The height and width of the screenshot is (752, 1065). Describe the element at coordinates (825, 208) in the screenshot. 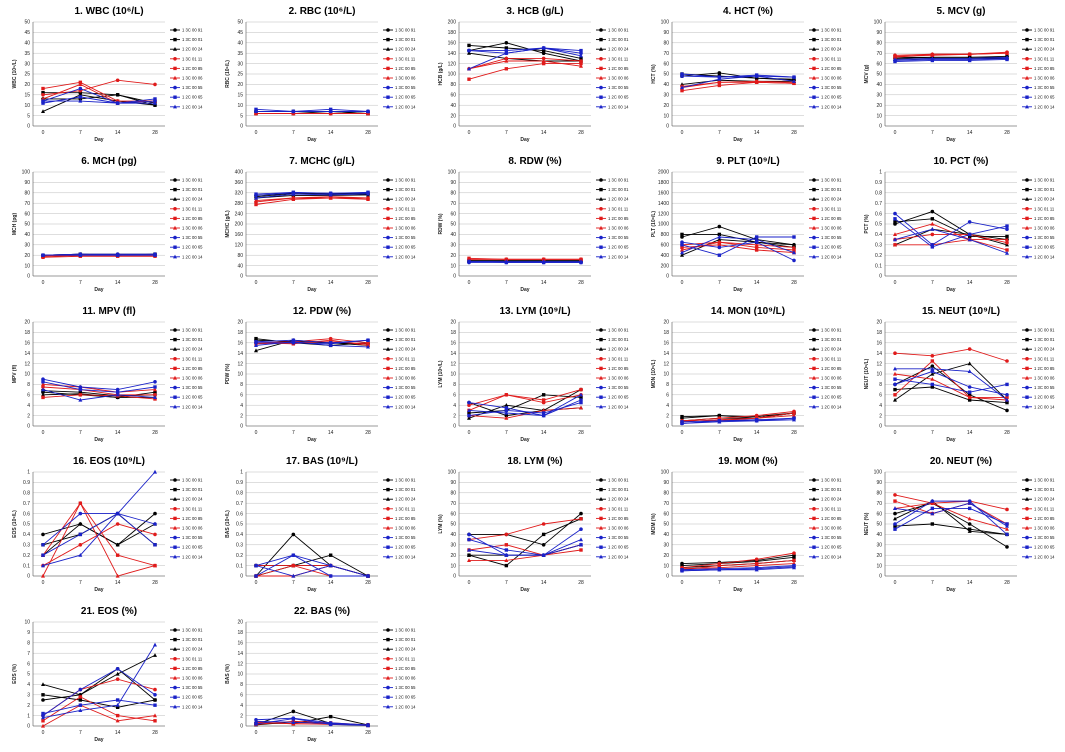

I see `legend-entry: 1 3C 01 11` at that location.